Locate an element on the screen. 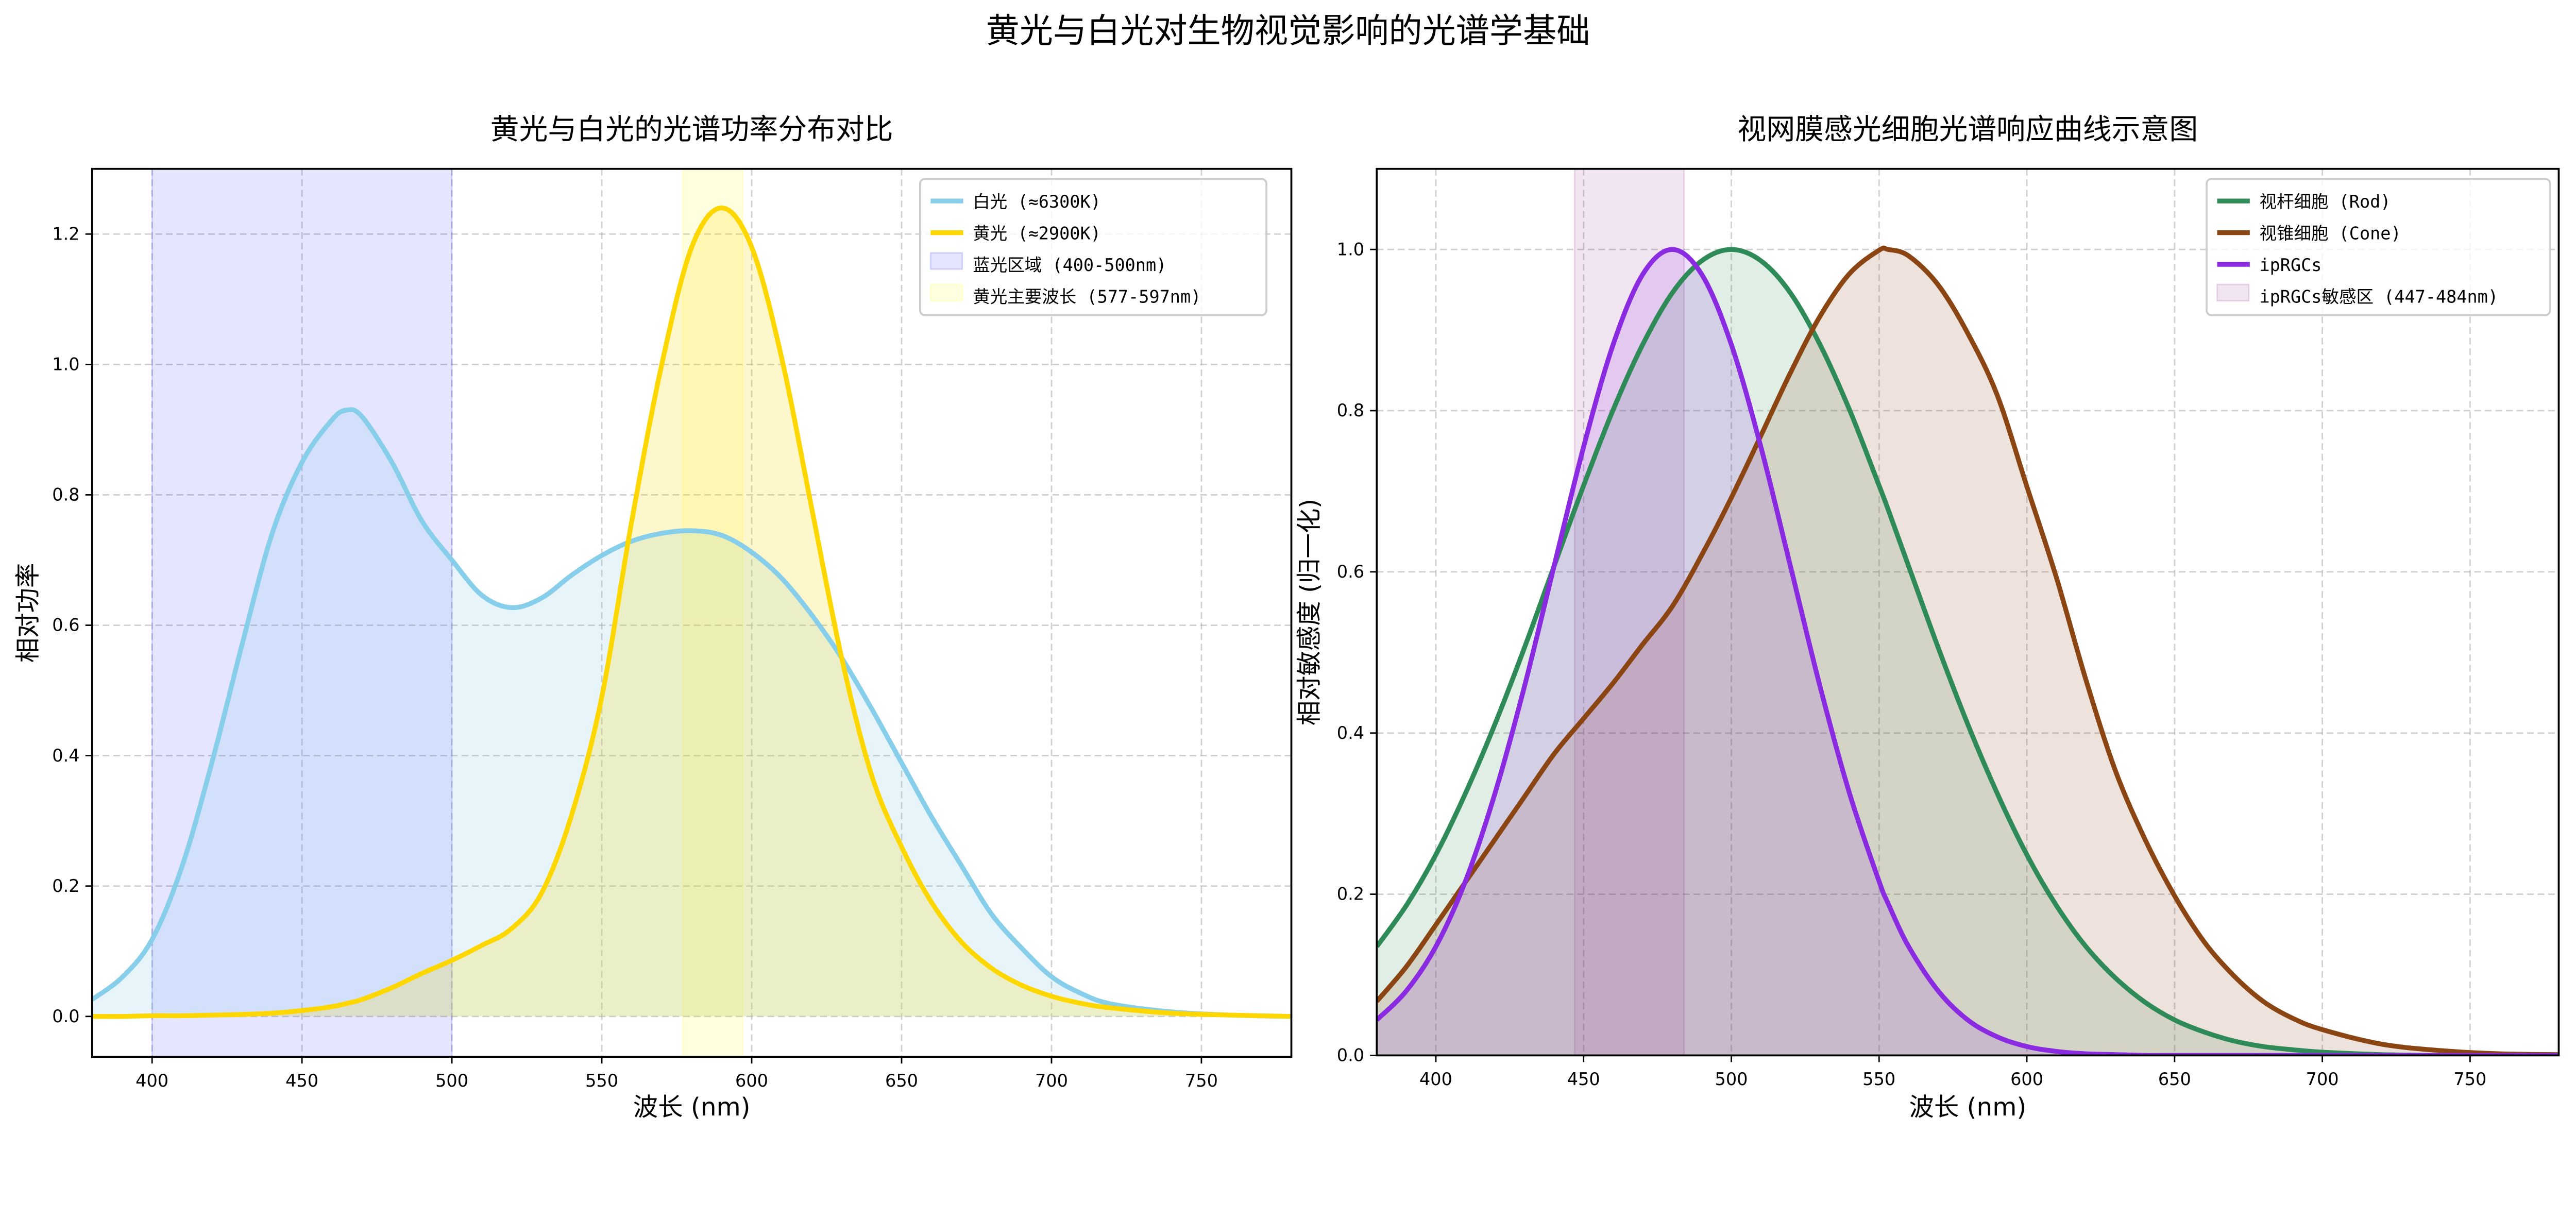 This screenshot has height=1218, width=2576. y-axis-label: 相对敏感度 (归一化) is located at coordinates (1309, 612).